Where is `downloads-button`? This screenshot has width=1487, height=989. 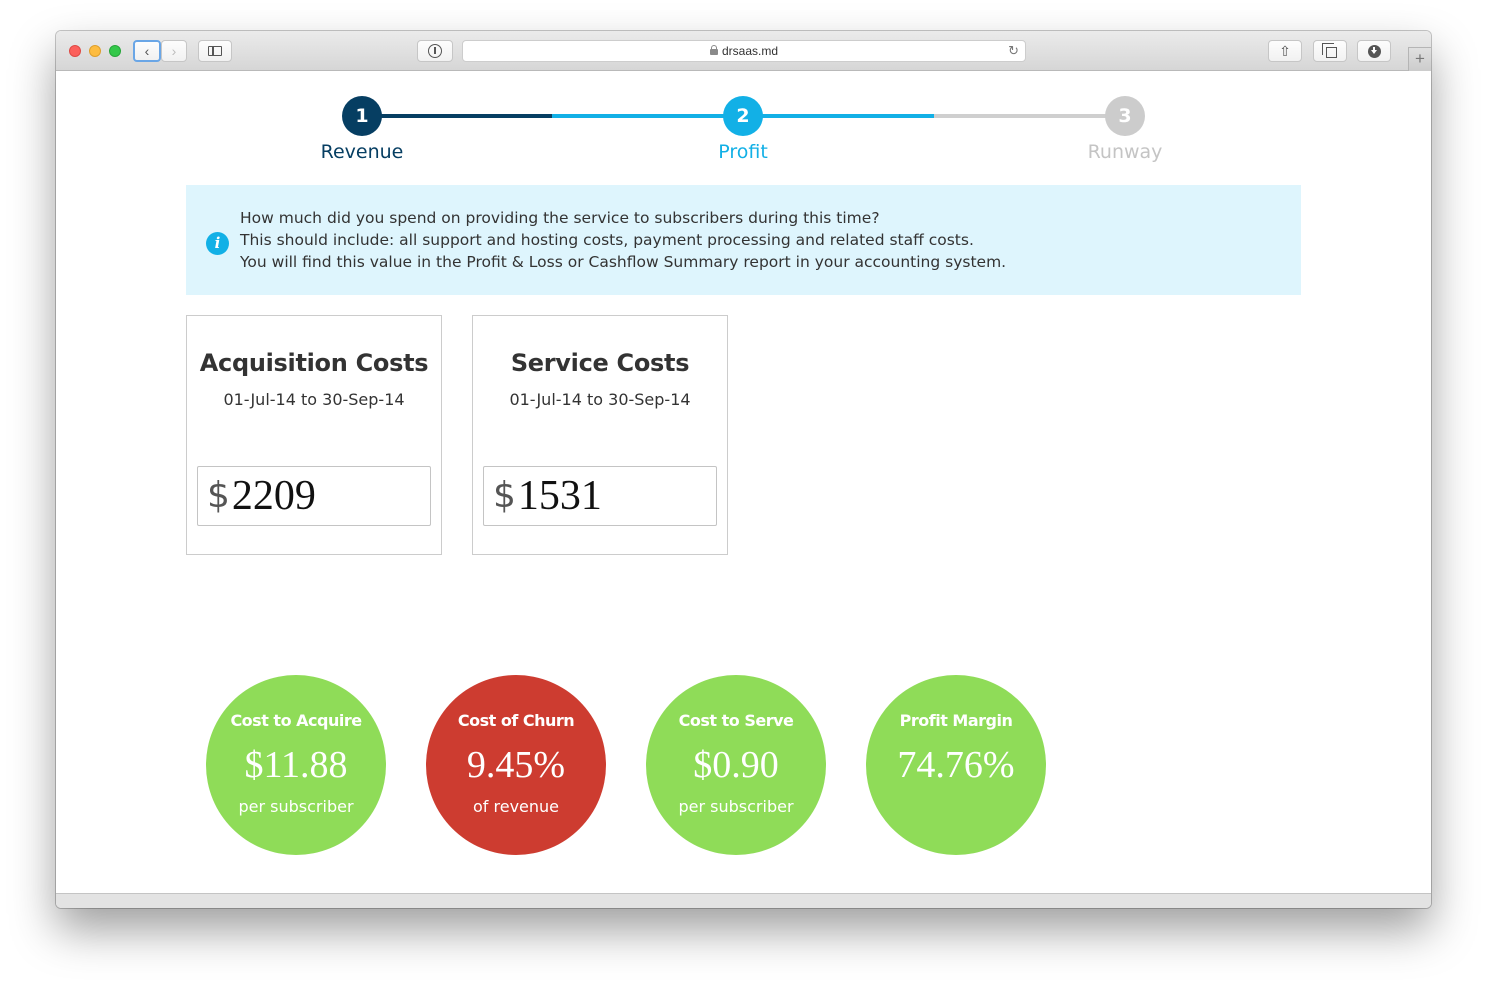
downloads-button is located at coordinates (1374, 51).